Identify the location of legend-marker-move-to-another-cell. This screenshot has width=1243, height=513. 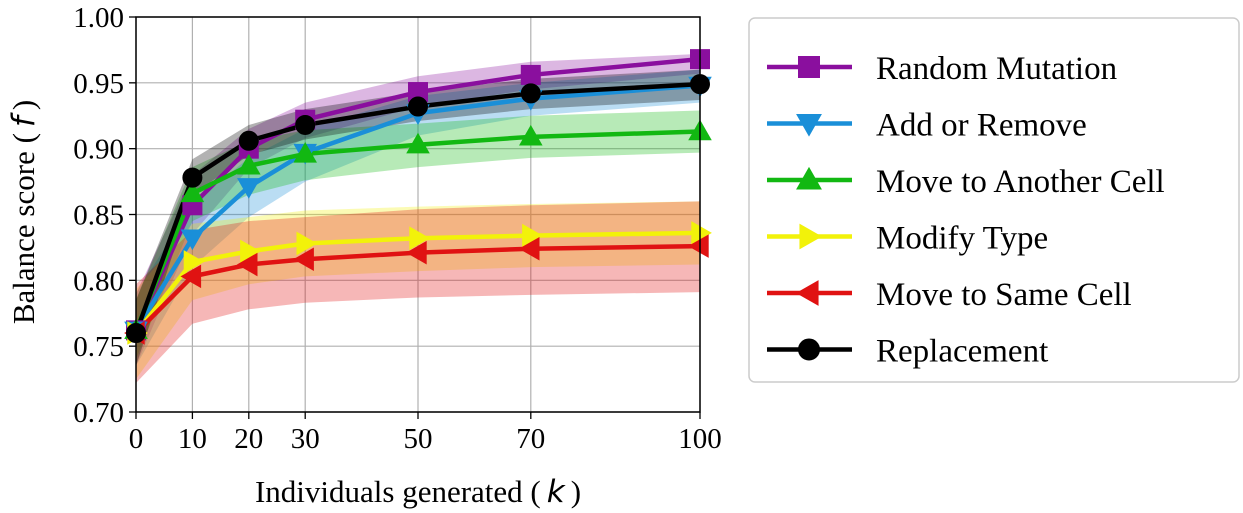
(809, 178).